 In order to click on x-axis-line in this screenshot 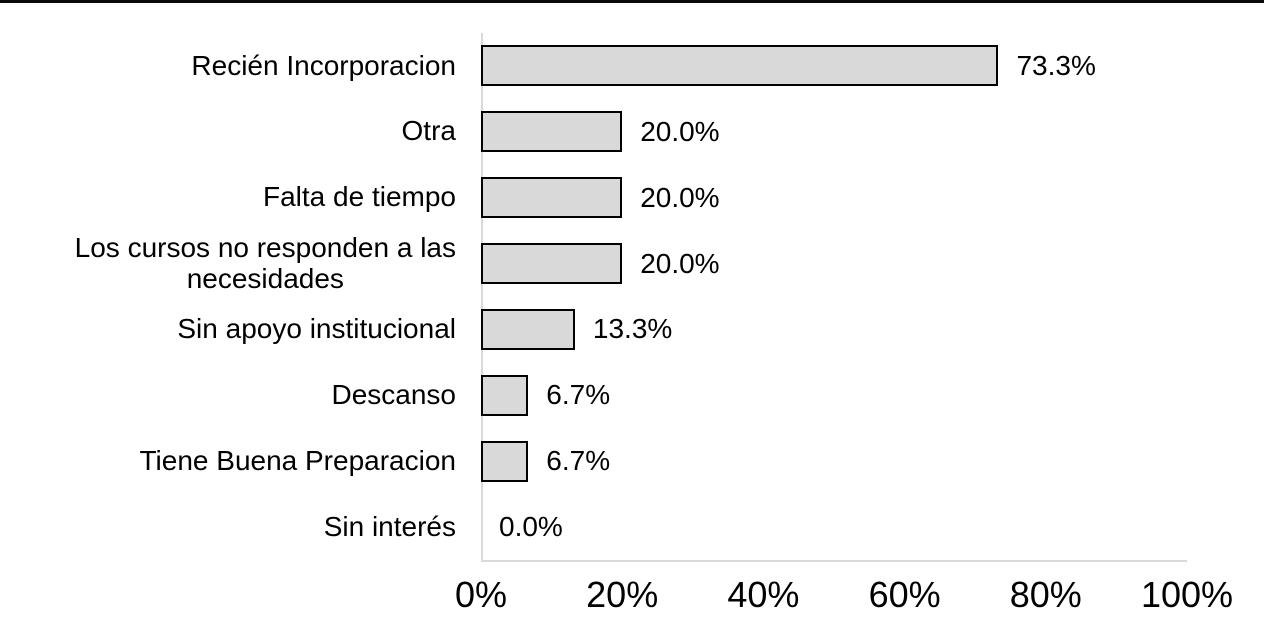, I will do `click(834, 561)`.